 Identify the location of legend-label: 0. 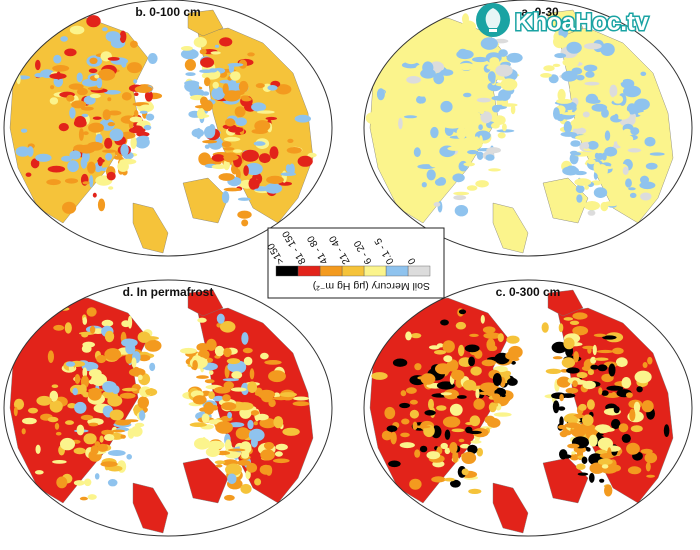
(412, 260).